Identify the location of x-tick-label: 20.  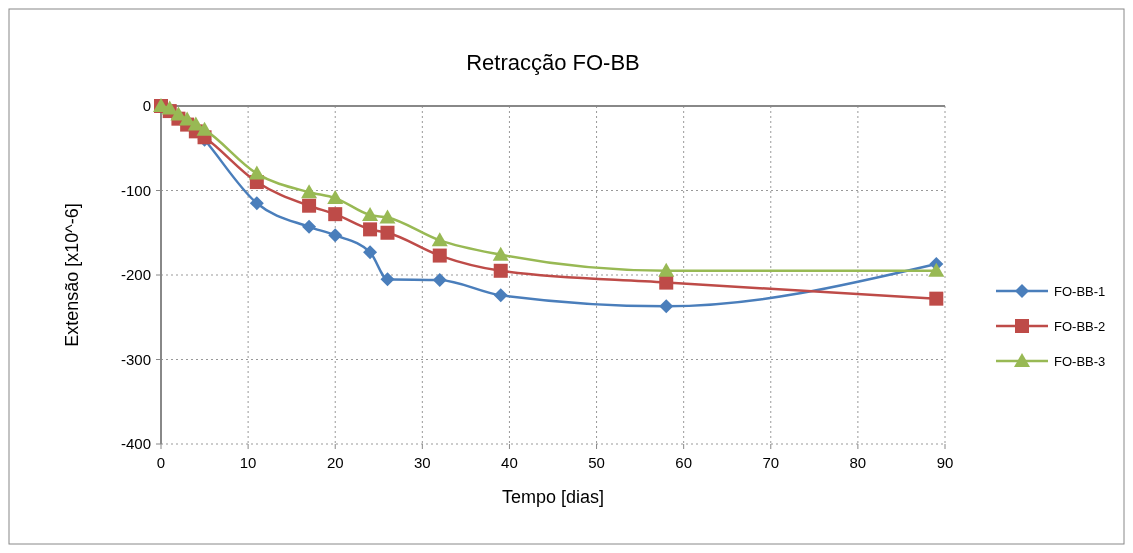
(335, 462).